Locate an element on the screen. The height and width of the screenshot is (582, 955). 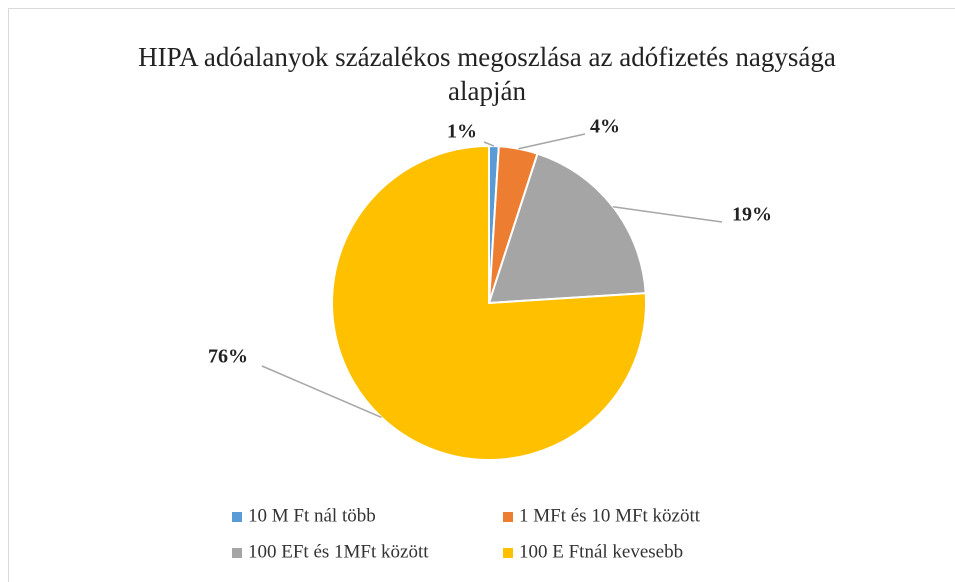
legend-label: 10 M Ft nál több is located at coordinates (312, 515).